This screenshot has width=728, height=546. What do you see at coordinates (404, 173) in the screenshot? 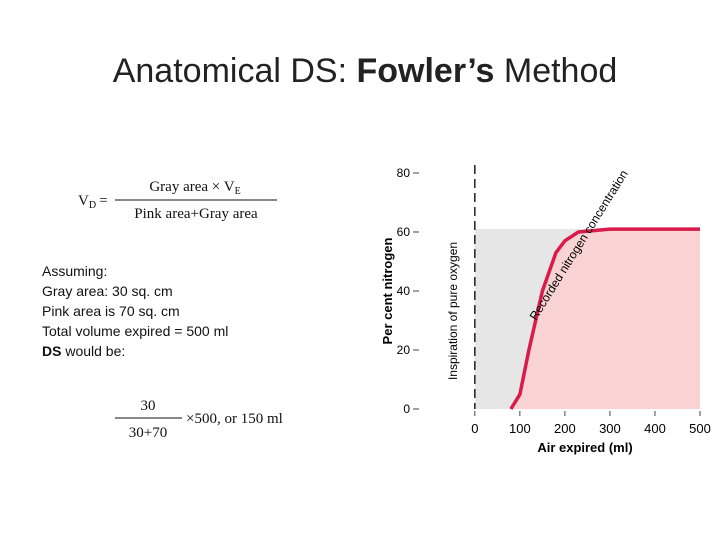
I see `y-tick-label: 80` at bounding box center [404, 173].